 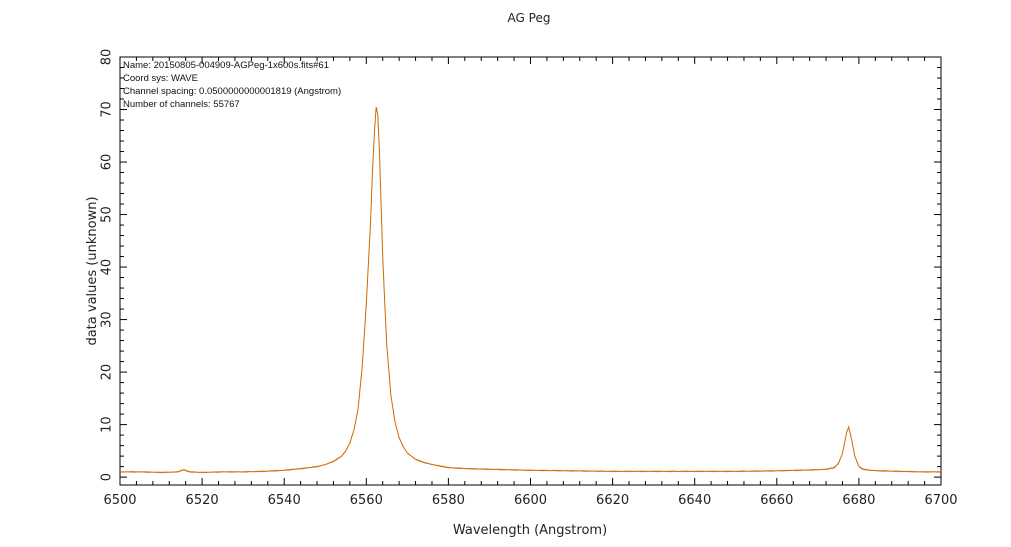 I want to click on x-tick-label: 6520, so click(x=202, y=500).